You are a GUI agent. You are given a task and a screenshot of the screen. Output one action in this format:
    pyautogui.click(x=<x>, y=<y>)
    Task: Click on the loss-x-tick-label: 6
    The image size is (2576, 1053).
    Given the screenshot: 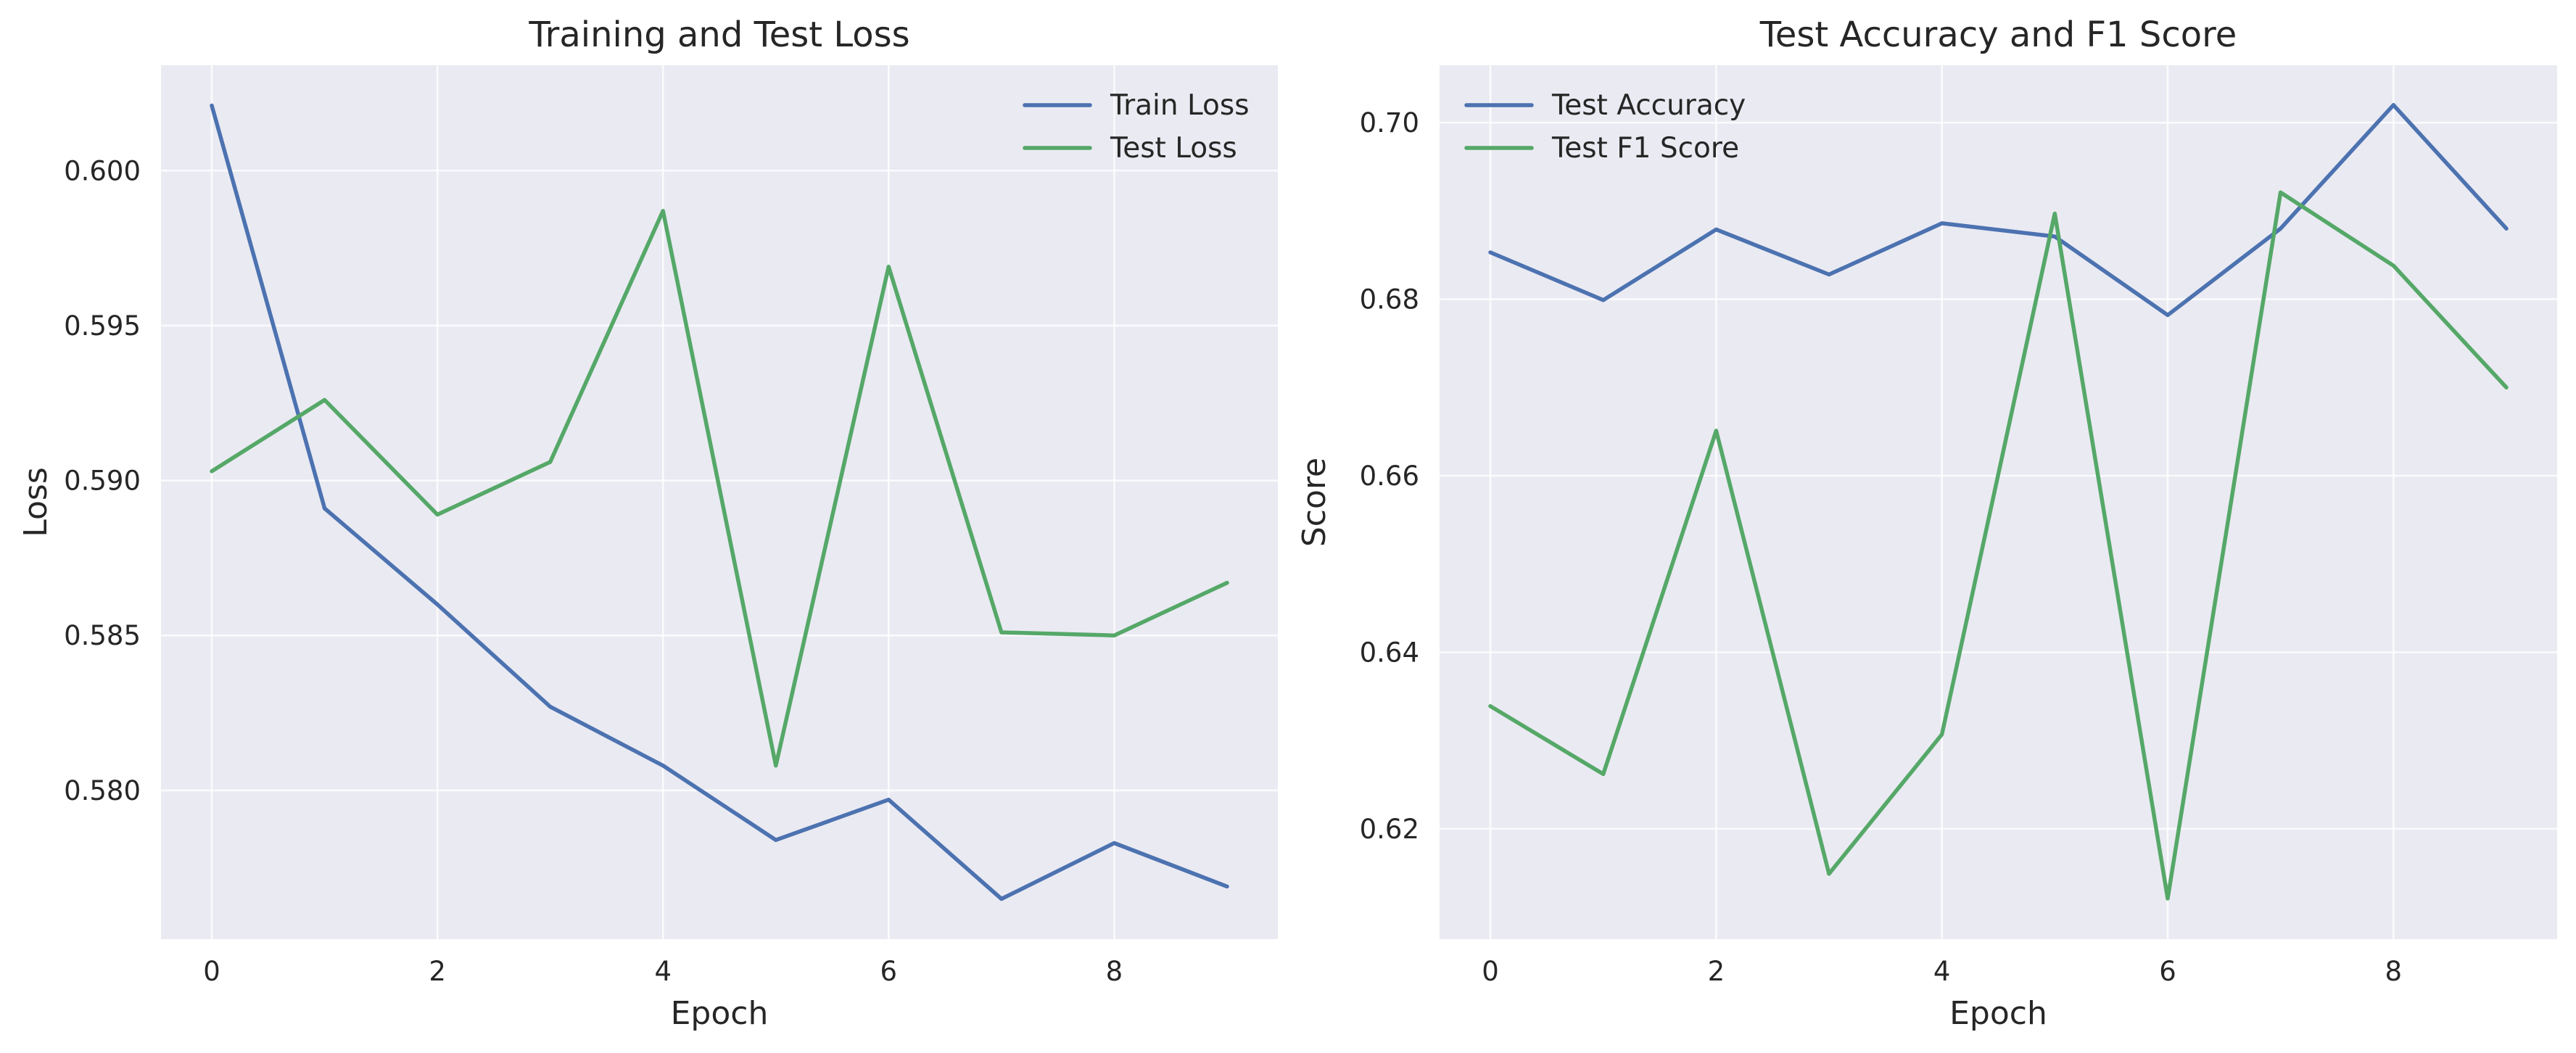 What is the action you would take?
    pyautogui.click(x=889, y=971)
    